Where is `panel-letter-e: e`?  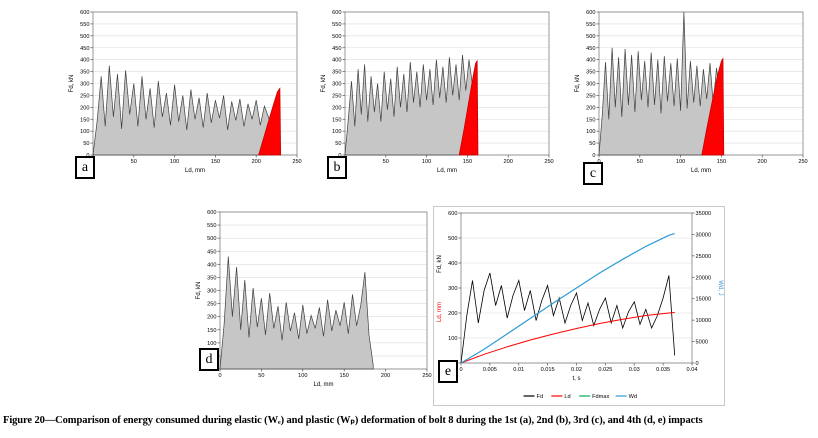 panel-letter-e: e is located at coordinates (448, 371).